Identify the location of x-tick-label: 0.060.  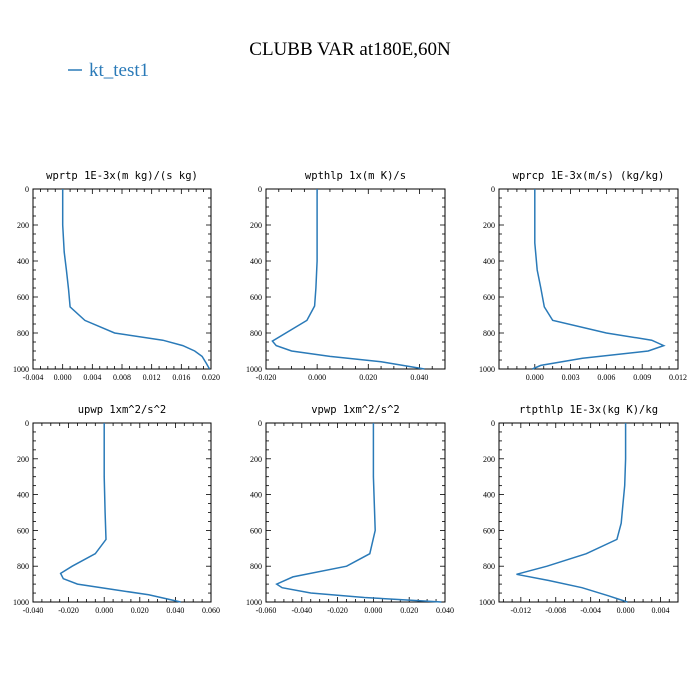
(211, 610).